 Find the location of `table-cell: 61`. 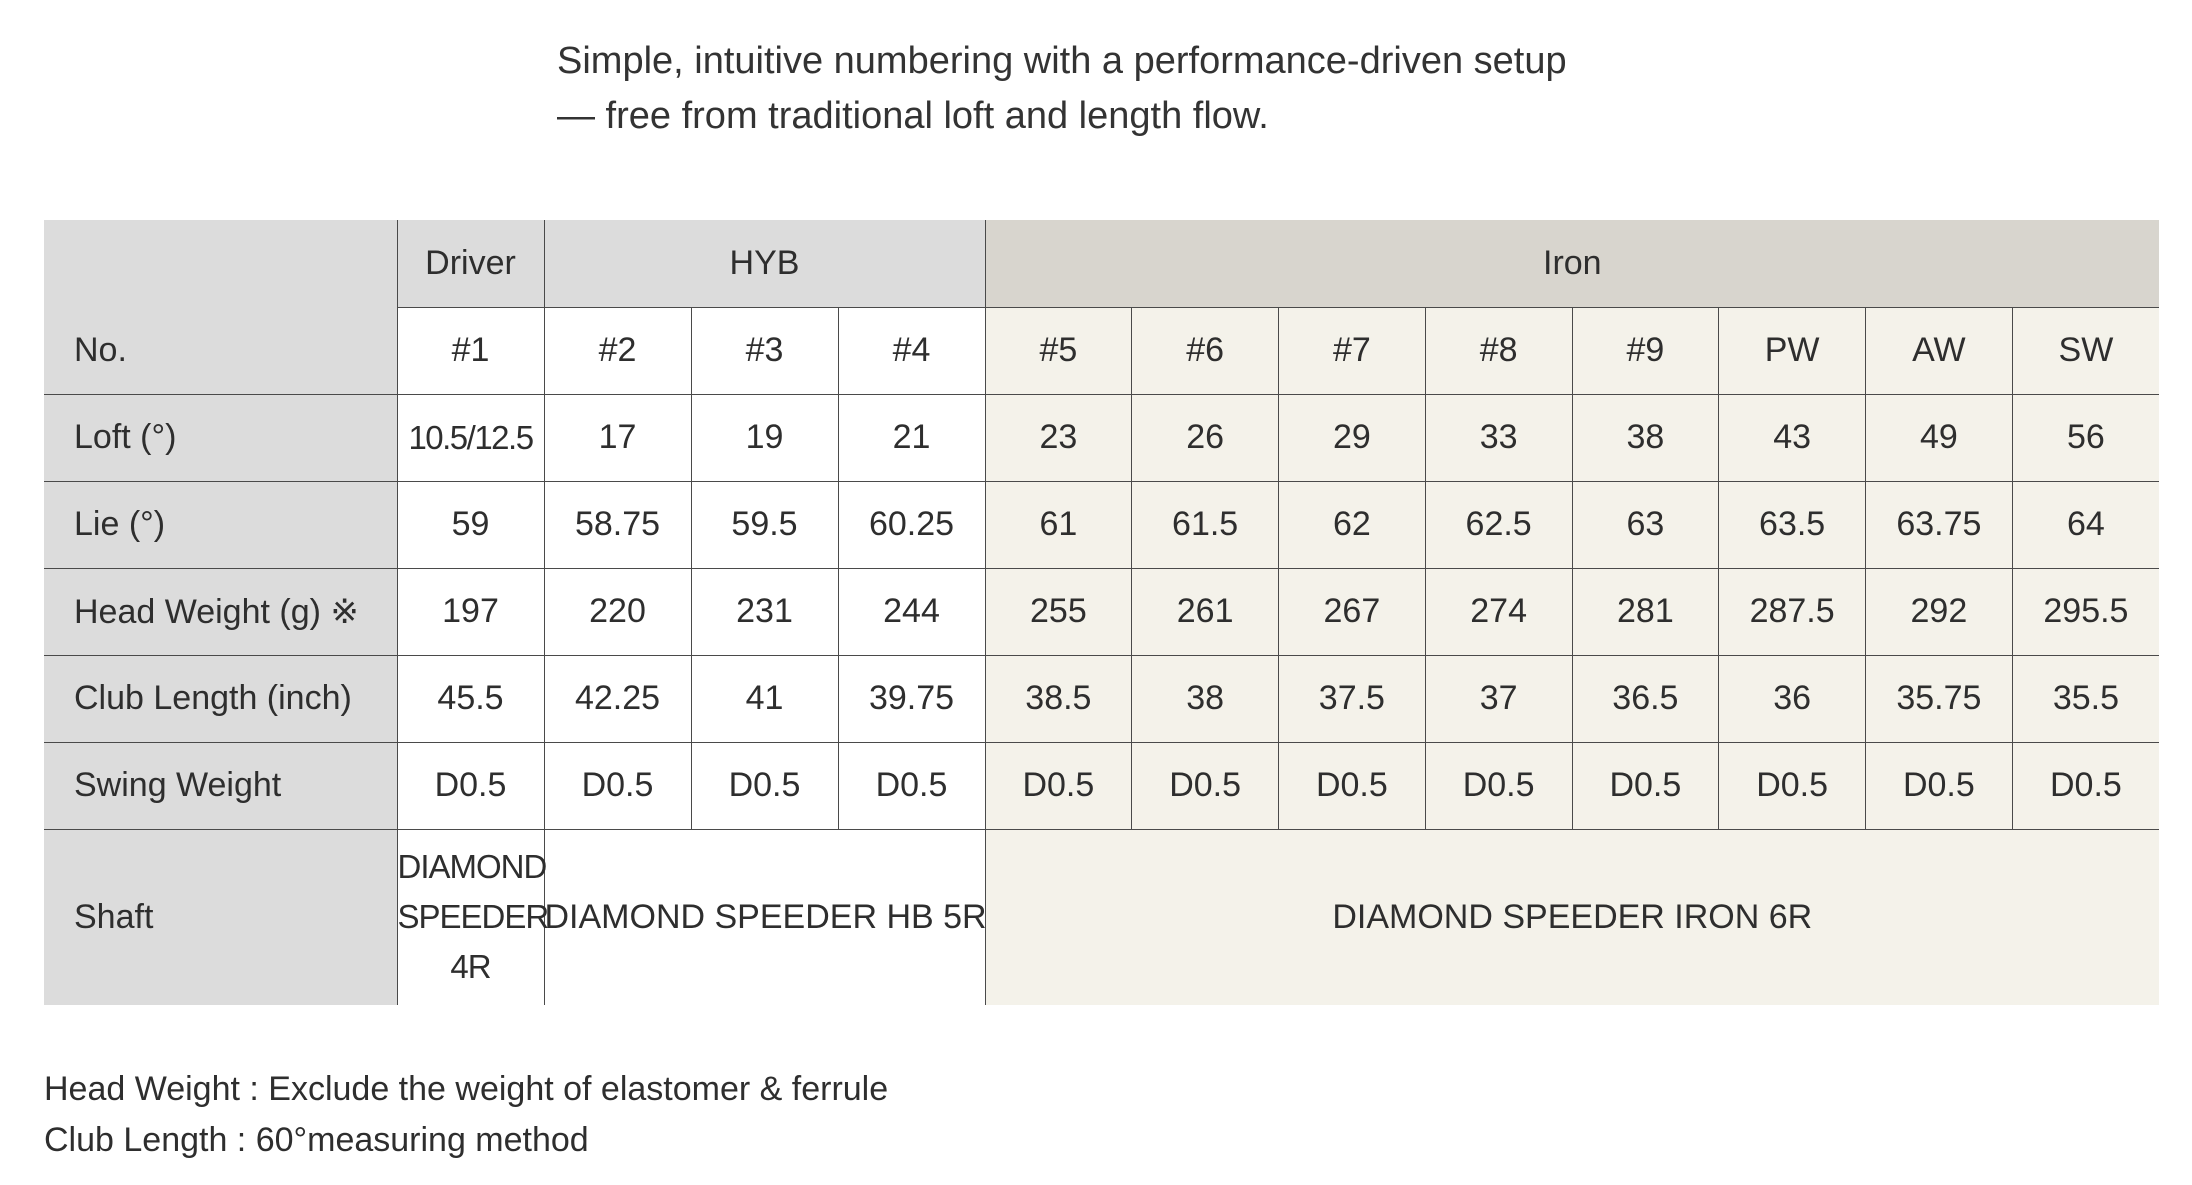

table-cell: 61 is located at coordinates (1058, 524).